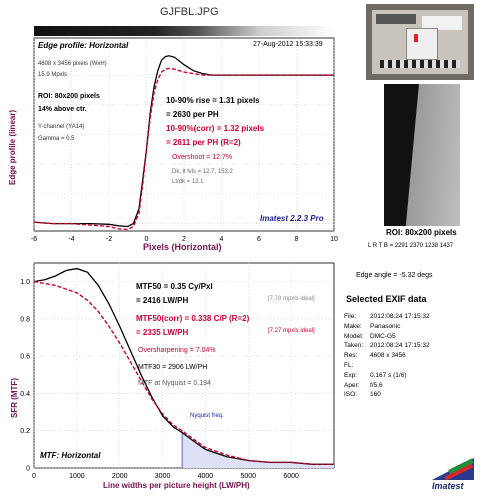 Image resolution: width=500 pixels, height=500 pixels. Describe the element at coordinates (25, 394) in the screenshot. I see `y-tick-label: 0.4` at that location.